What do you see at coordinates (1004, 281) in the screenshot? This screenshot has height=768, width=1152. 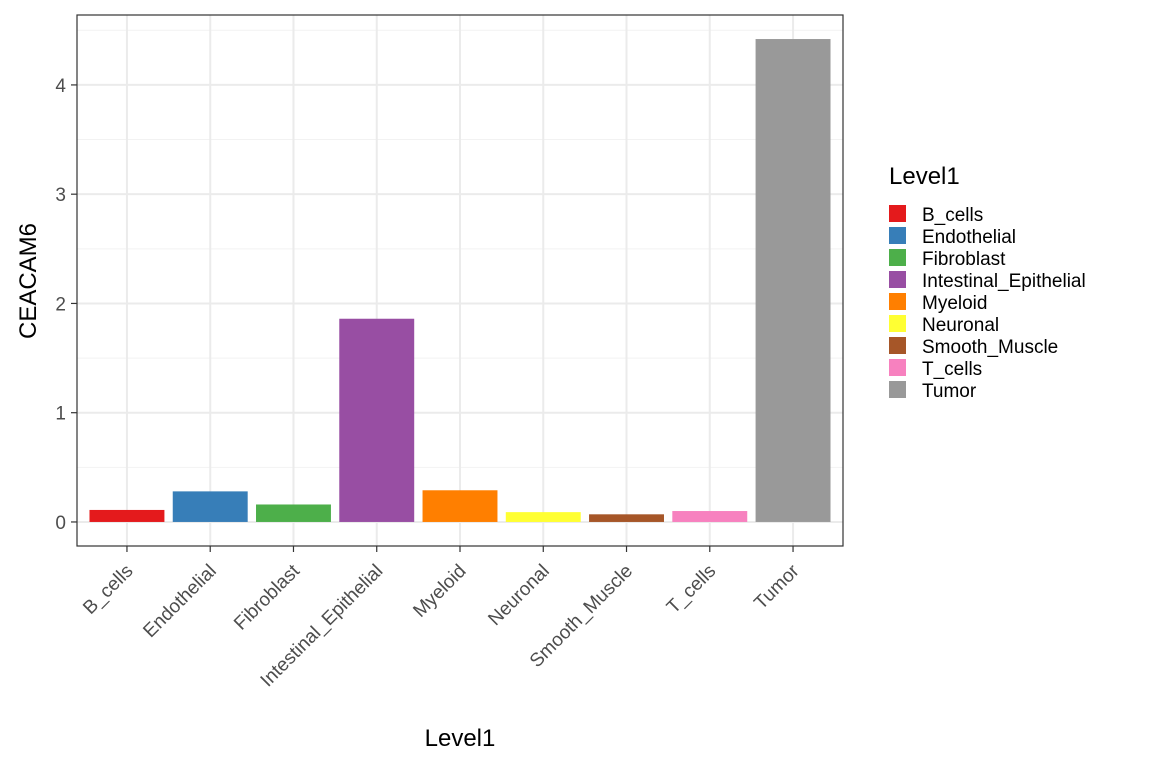 I see `legend-label: Intestinal_Epithelial` at bounding box center [1004, 281].